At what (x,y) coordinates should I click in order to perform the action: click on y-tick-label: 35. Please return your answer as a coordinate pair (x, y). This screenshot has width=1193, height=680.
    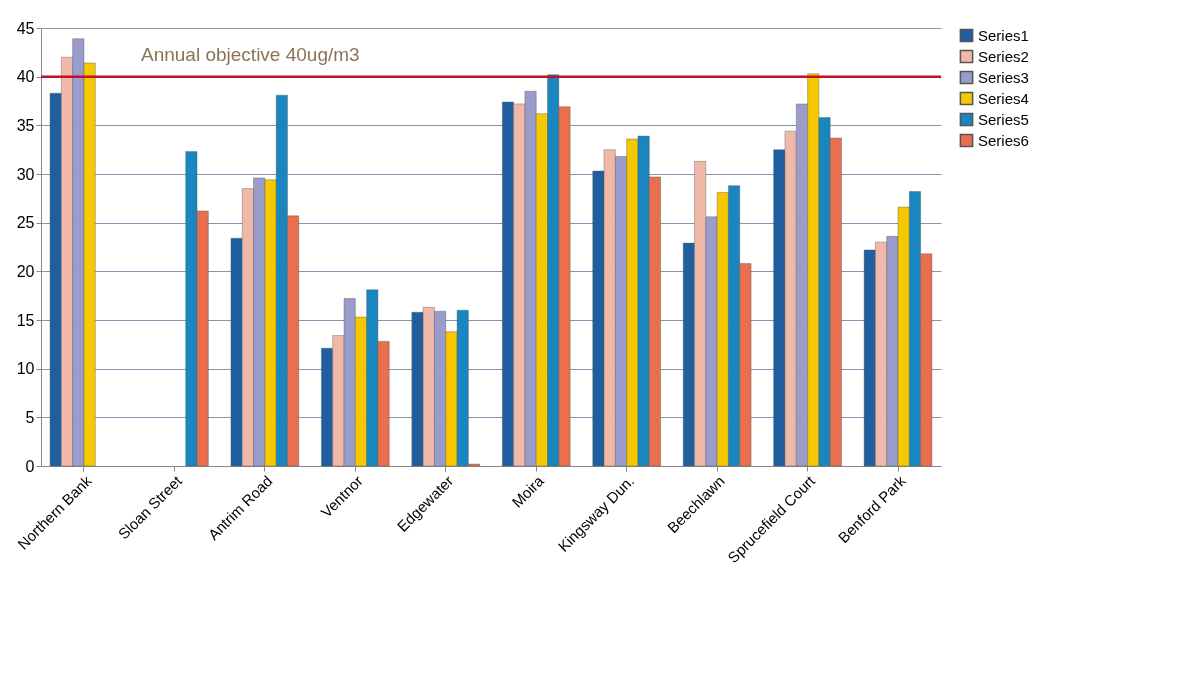
    Looking at the image, I should click on (25, 125).